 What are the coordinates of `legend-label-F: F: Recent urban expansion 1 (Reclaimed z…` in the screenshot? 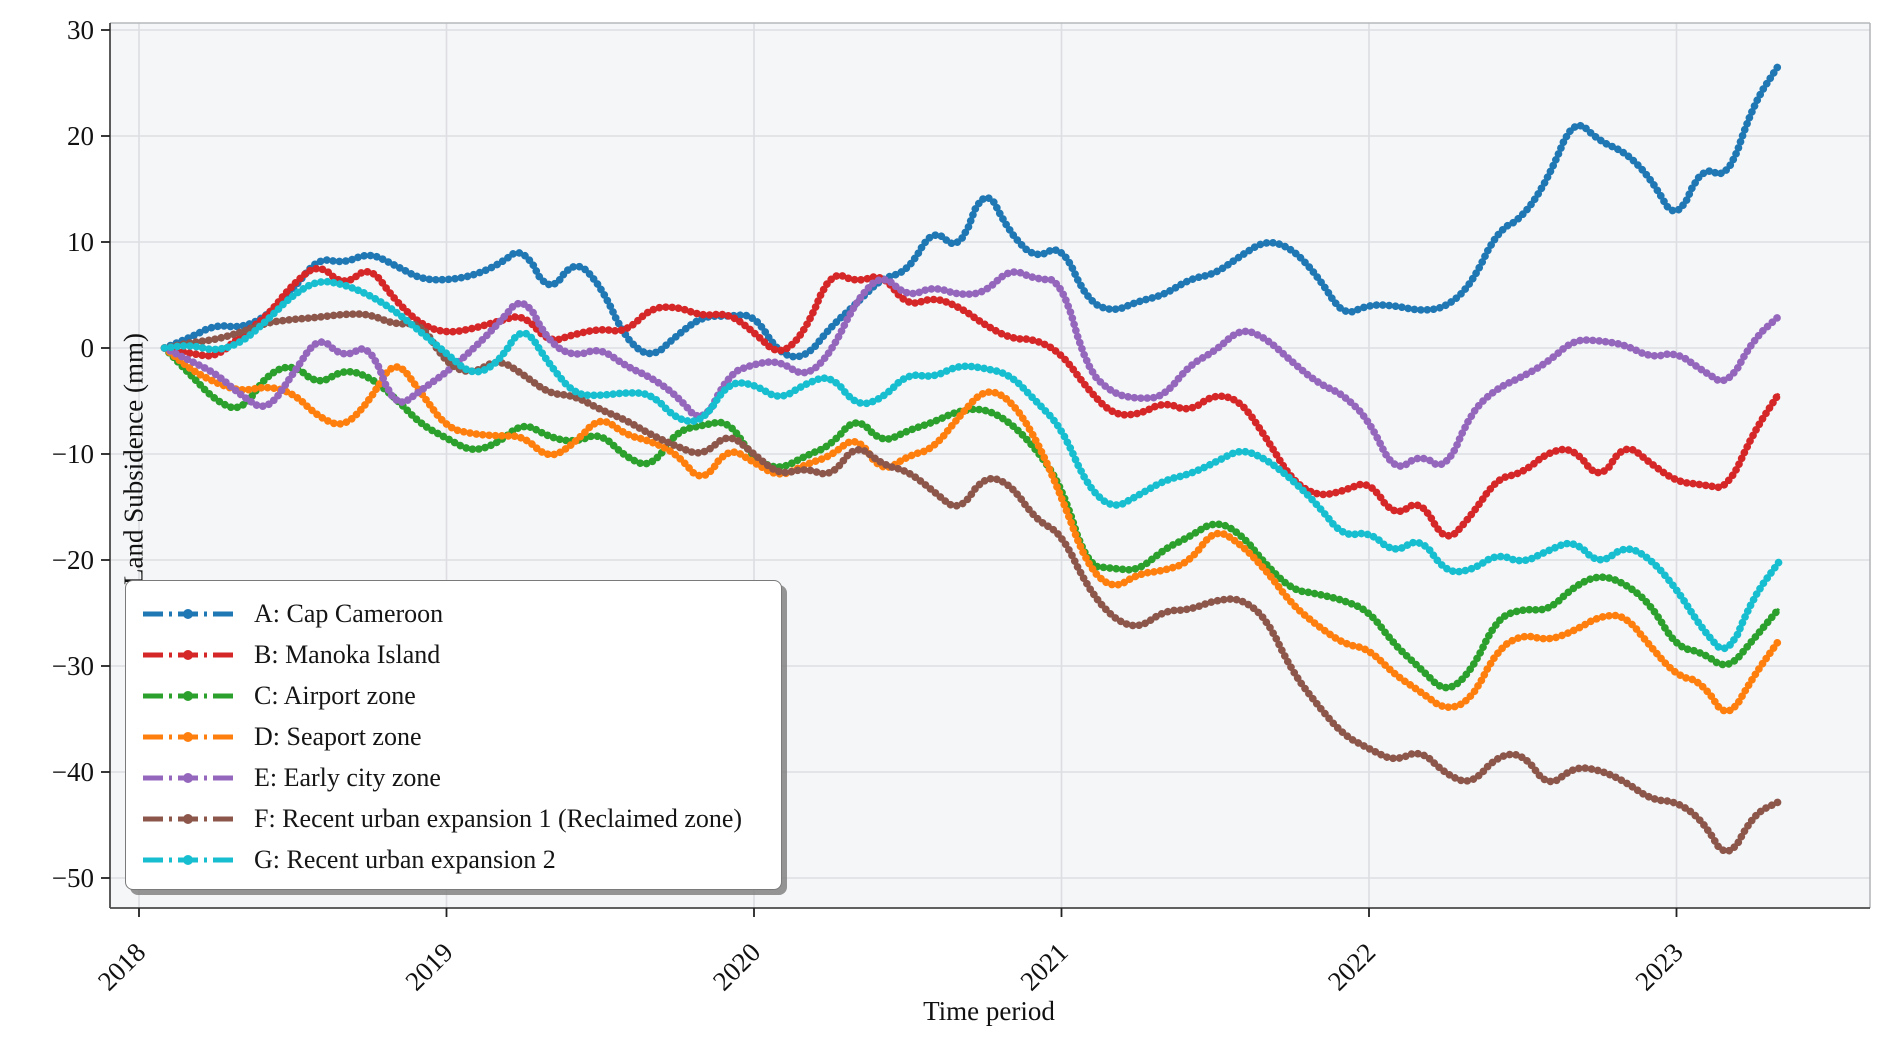 It's located at (498, 818).